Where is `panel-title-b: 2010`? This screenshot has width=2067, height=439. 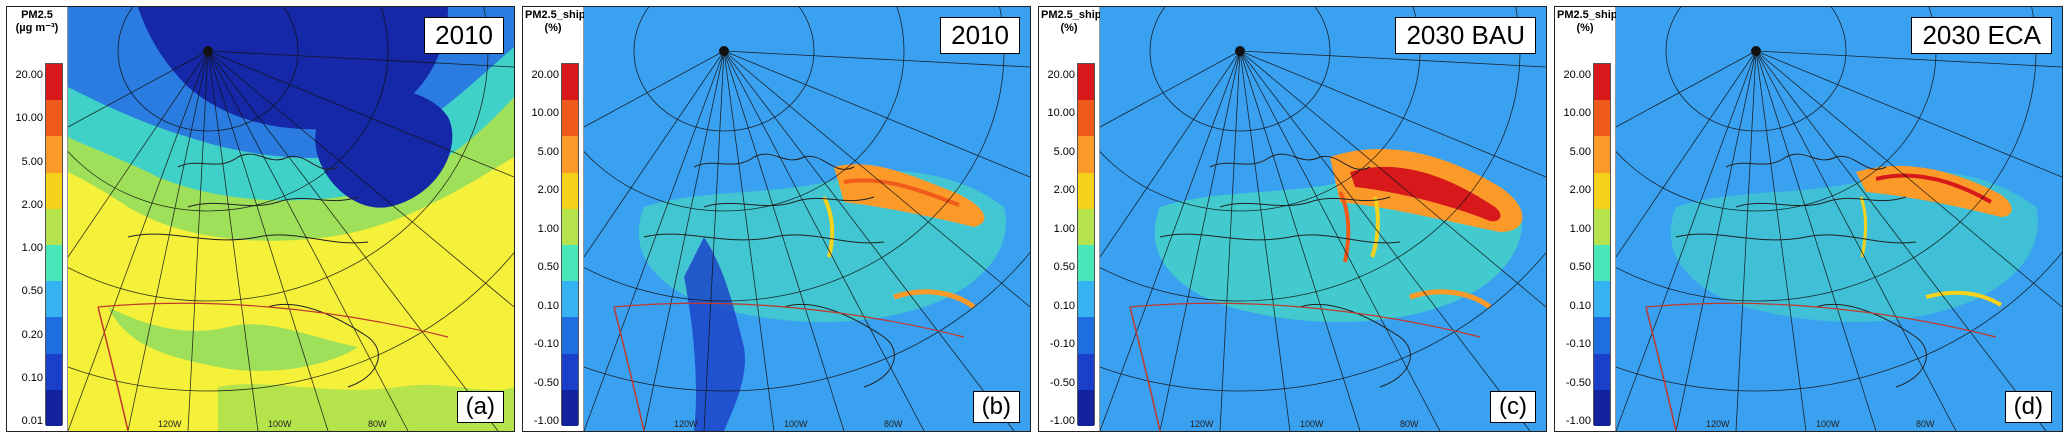
panel-title-b: 2010 is located at coordinates (980, 35).